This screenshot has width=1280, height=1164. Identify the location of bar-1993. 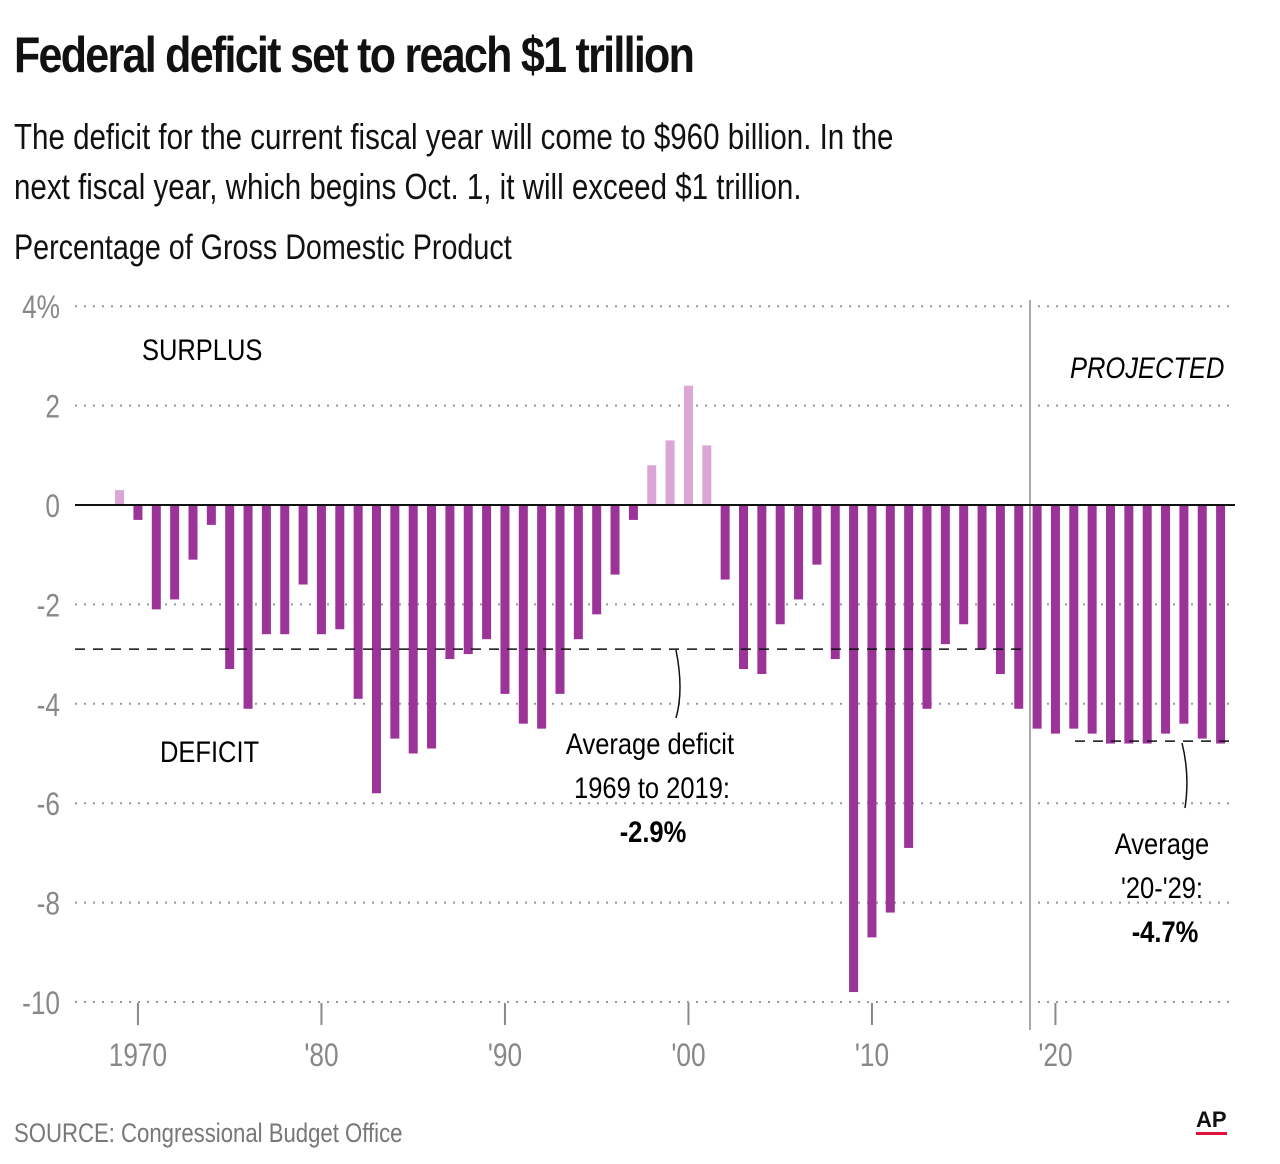
(560, 599).